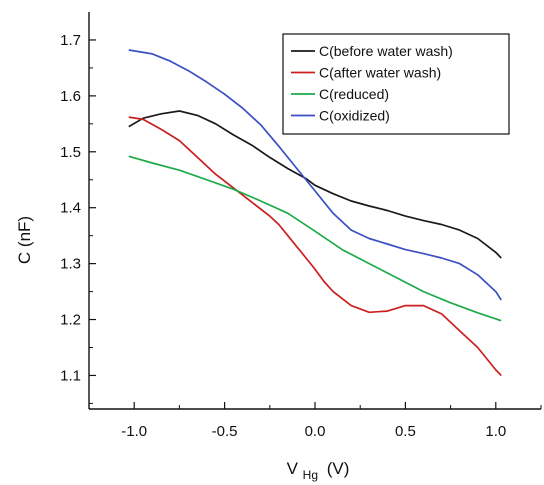 The image size is (544, 485). Describe the element at coordinates (70, 320) in the screenshot. I see `y-tick-label: 1.2` at that location.